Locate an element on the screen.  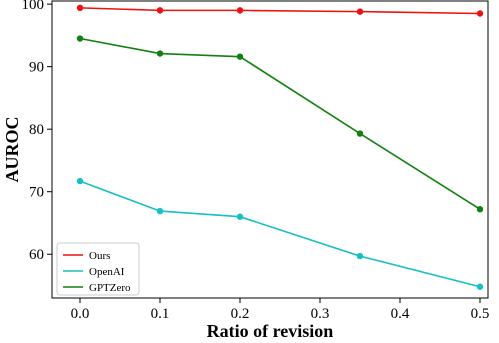
y-tick-label: 70 is located at coordinates (36, 193).